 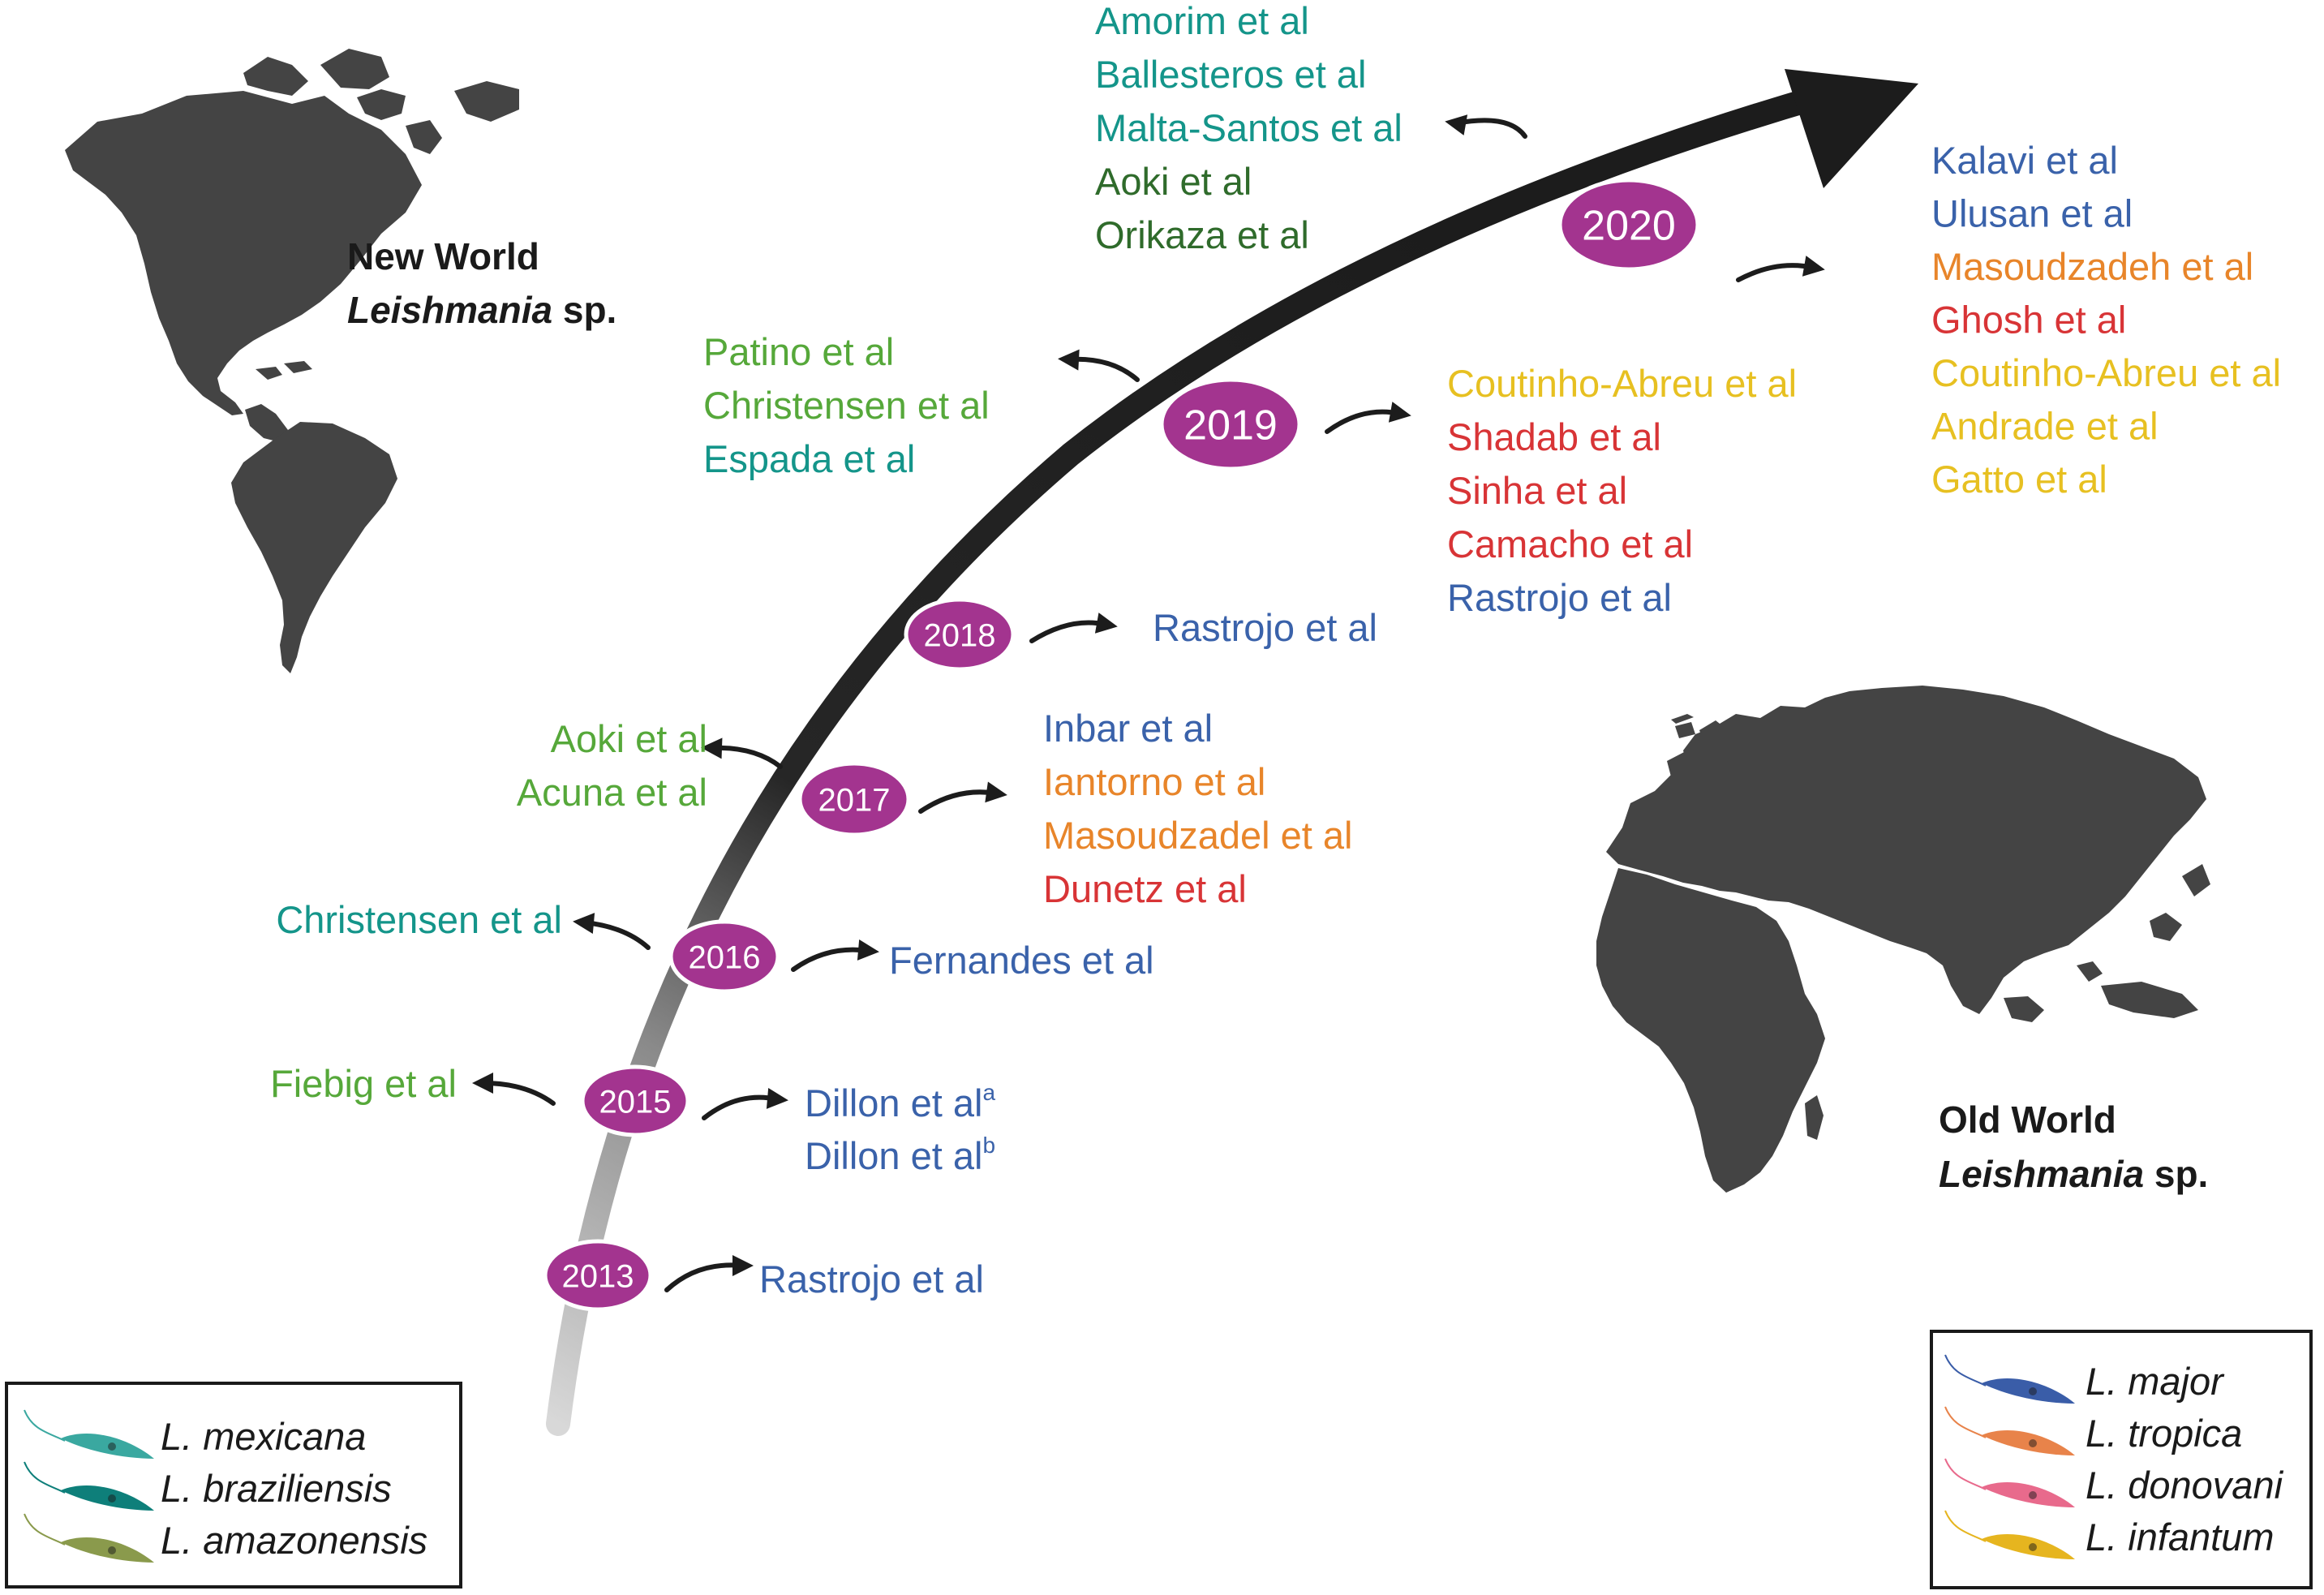 What do you see at coordinates (1903, 939) in the screenshot?
I see `old-world-map` at bounding box center [1903, 939].